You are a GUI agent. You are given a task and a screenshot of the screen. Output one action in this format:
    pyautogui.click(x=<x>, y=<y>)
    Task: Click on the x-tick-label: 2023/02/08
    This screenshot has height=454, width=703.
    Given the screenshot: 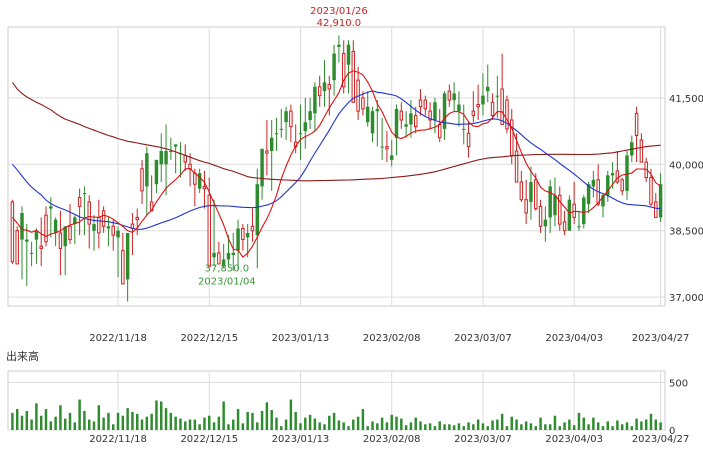 What is the action you would take?
    pyautogui.click(x=392, y=338)
    